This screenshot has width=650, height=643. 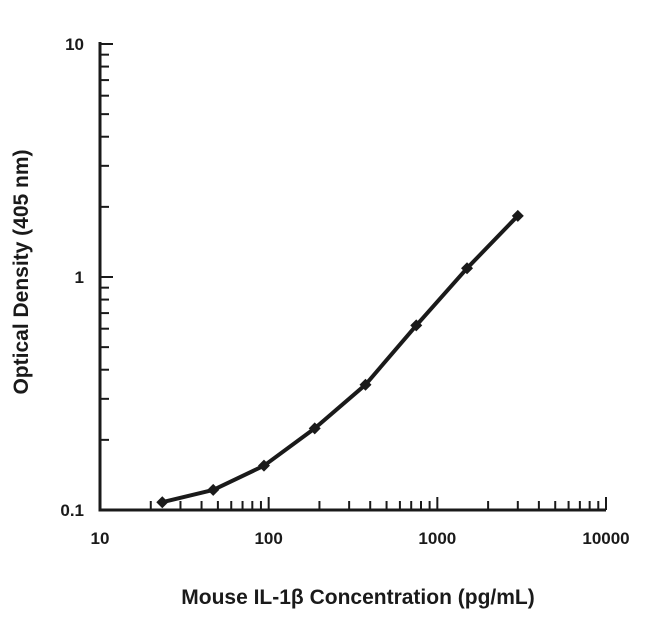 I want to click on y-axis-title: Optical Density (405 nm), so click(x=21, y=271).